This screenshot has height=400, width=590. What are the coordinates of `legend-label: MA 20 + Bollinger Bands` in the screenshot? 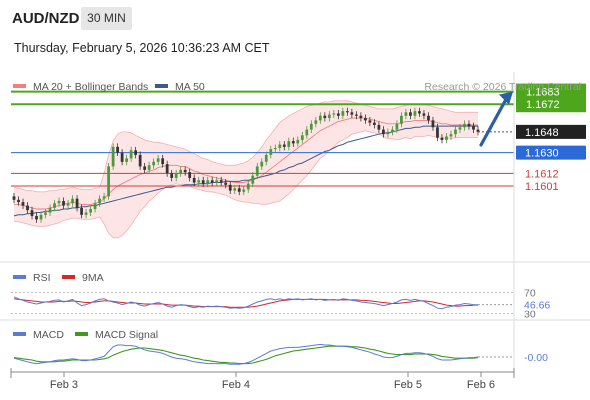 It's located at (90, 87).